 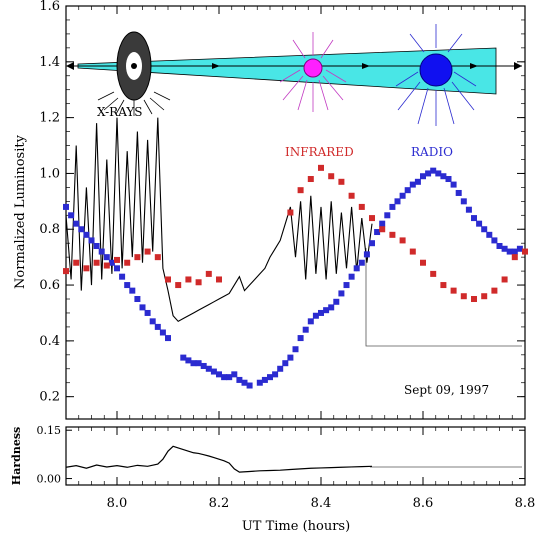 What do you see at coordinates (49, 397) in the screenshot?
I see `y-tick-label: 0.2` at bounding box center [49, 397].